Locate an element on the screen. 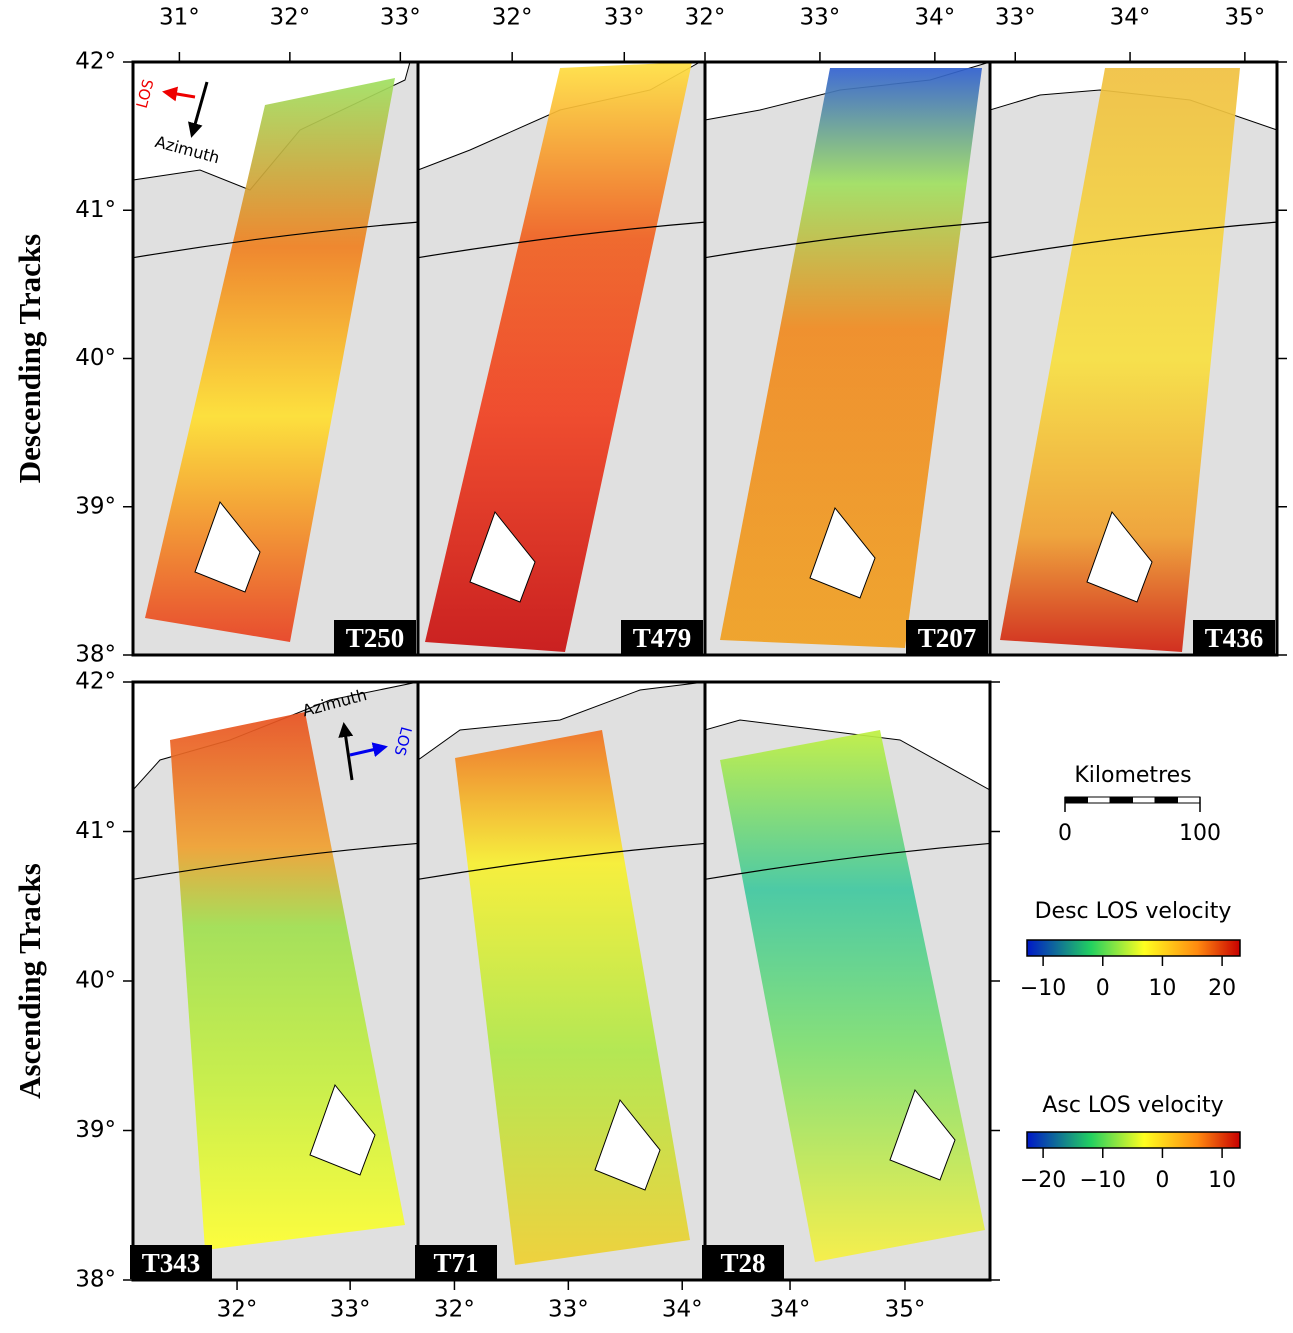  track-label: T207 is located at coordinates (947, 638).